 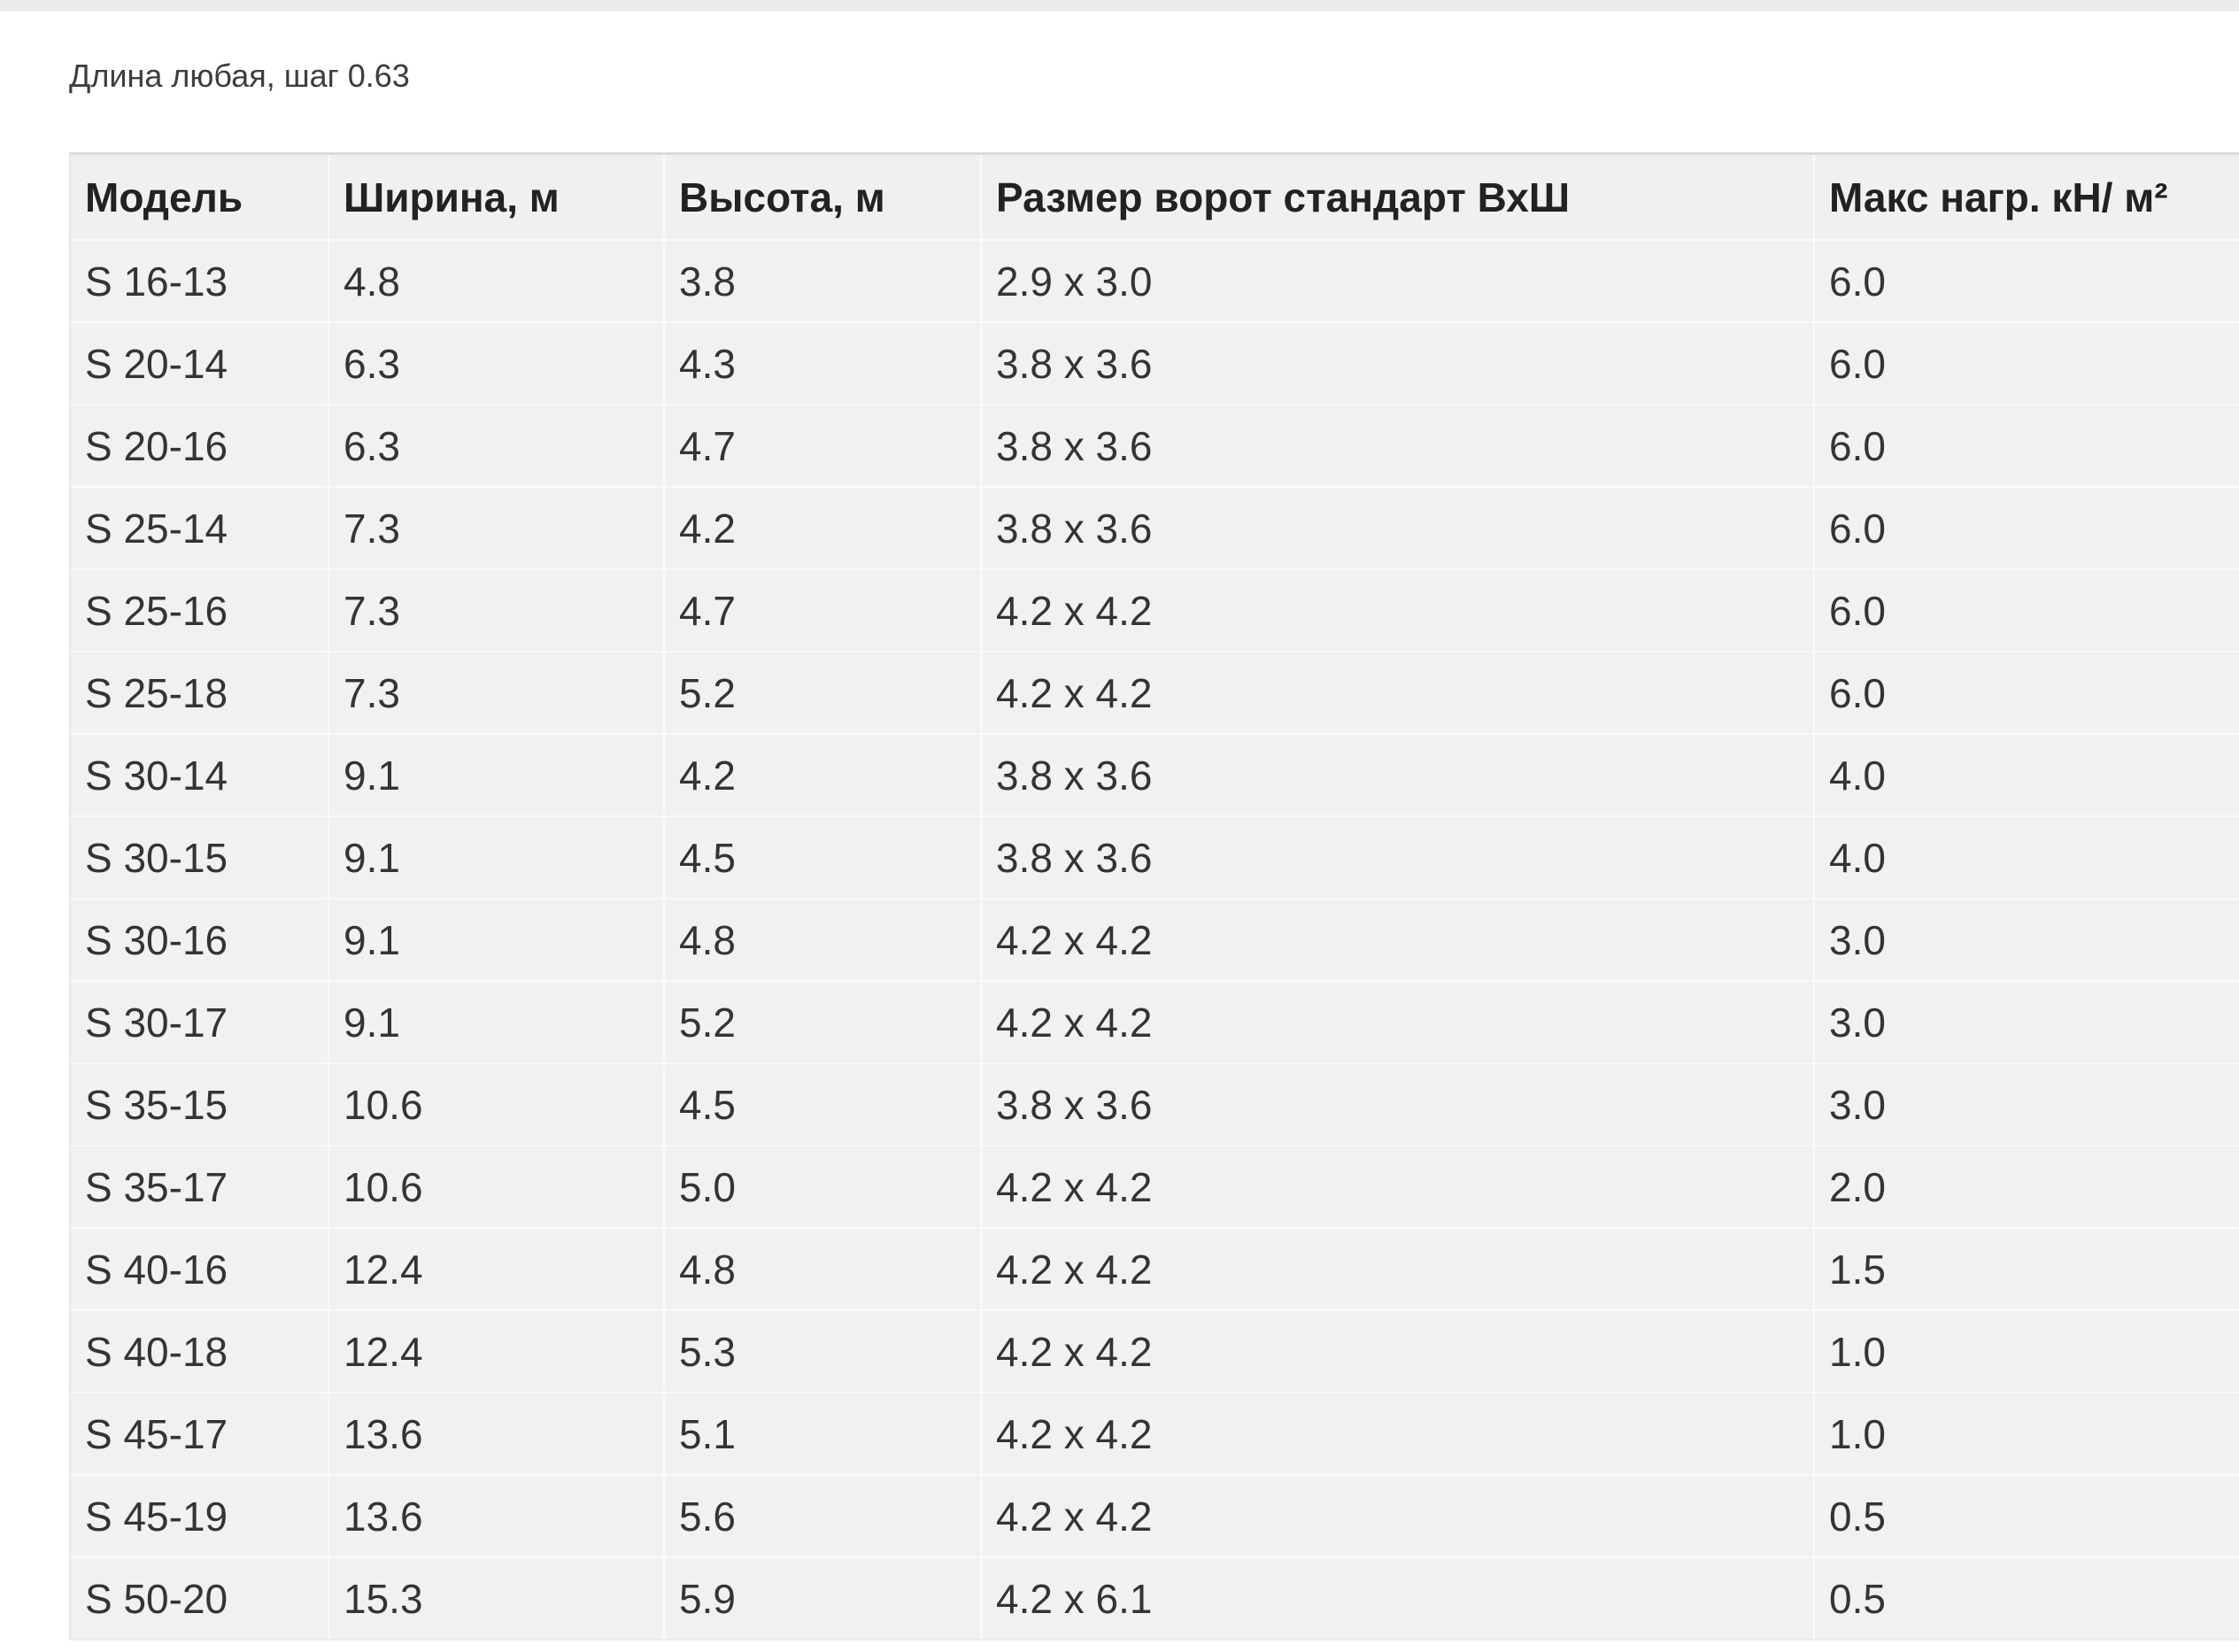 What do you see at coordinates (199, 1186) in the screenshot?
I see `cell-model: S 35-17` at bounding box center [199, 1186].